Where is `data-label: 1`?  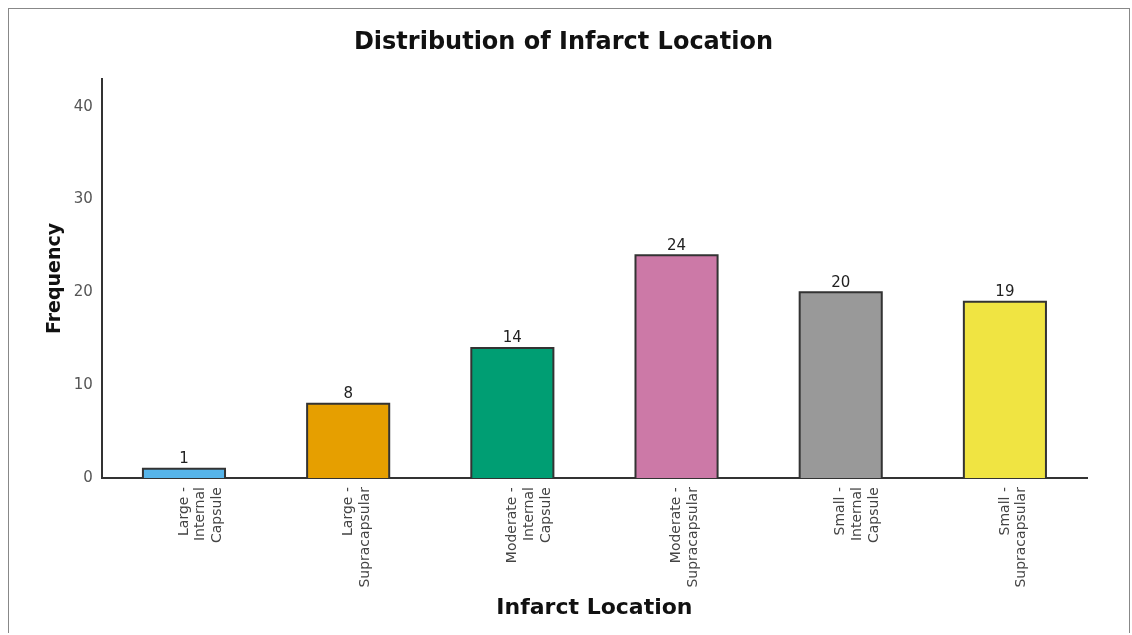 data-label: 1 is located at coordinates (184, 458).